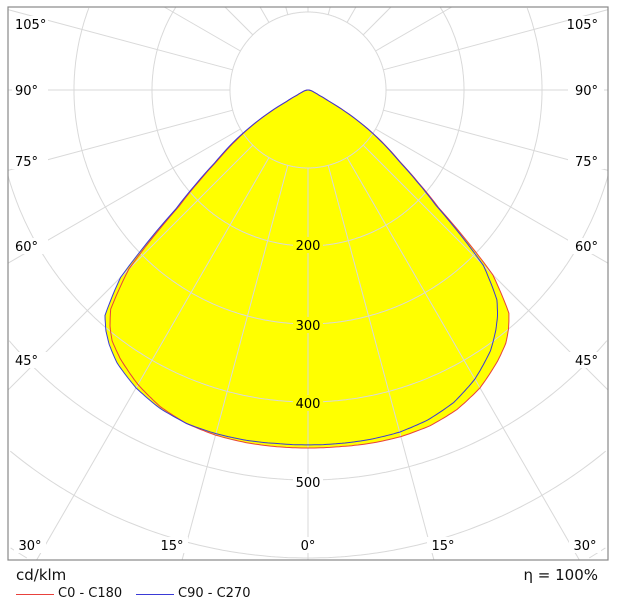 This screenshot has width=625, height=608. What do you see at coordinates (264, 14) in the screenshot?
I see `grid-radial-150-left` at bounding box center [264, 14].